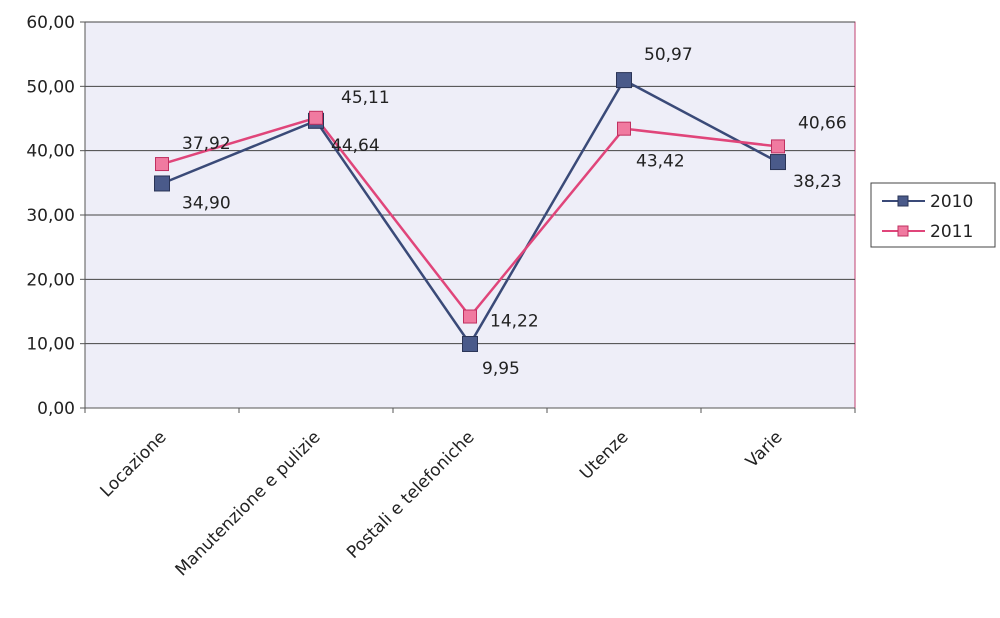 The height and width of the screenshot is (618, 1000). I want to click on data-label-2011: 37,92, so click(206, 144).